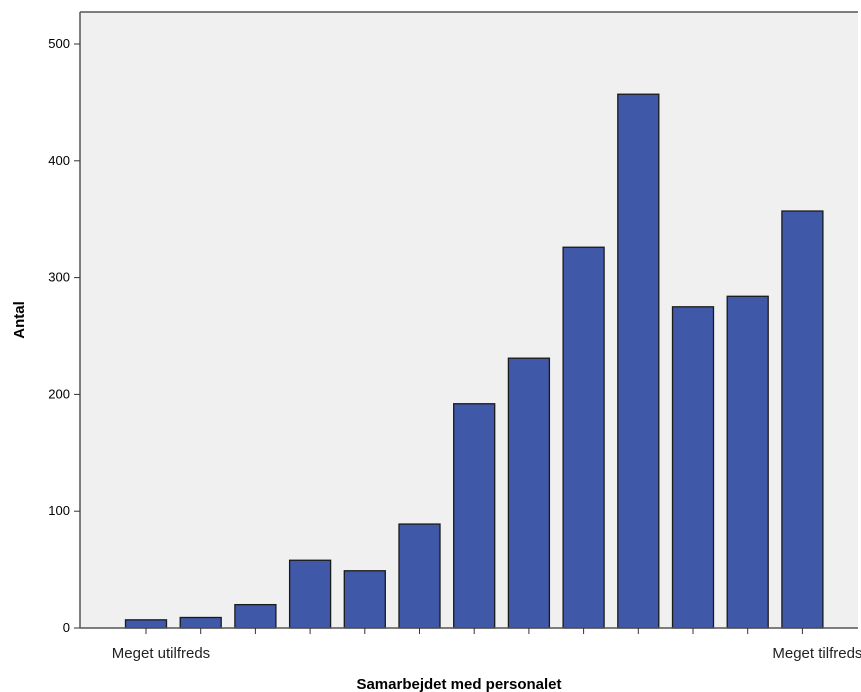 The image size is (861, 692). What do you see at coordinates (59, 43) in the screenshot?
I see `y-tick-label: 500` at bounding box center [59, 43].